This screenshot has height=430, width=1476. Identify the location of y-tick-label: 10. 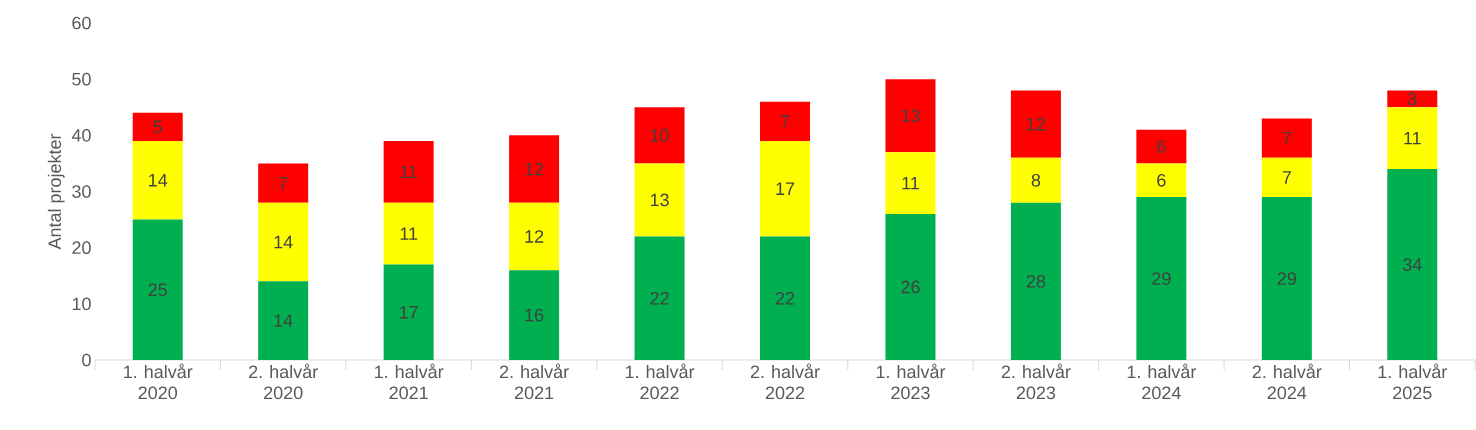
(81, 304).